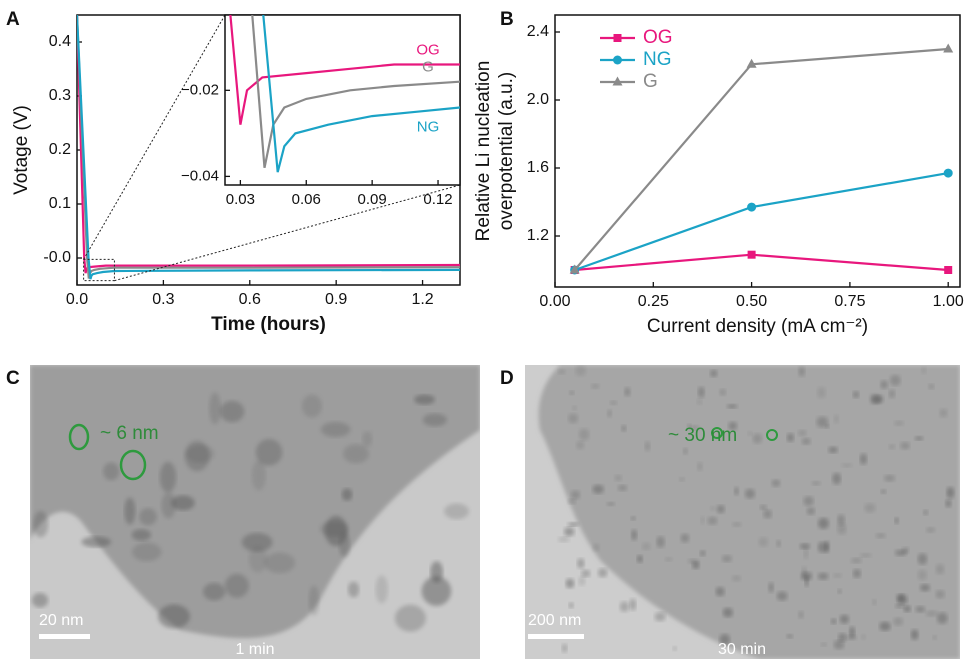 The image size is (971, 659). Describe the element at coordinates (372, 199) in the screenshot. I see `x-tick-label: 0.09` at that location.